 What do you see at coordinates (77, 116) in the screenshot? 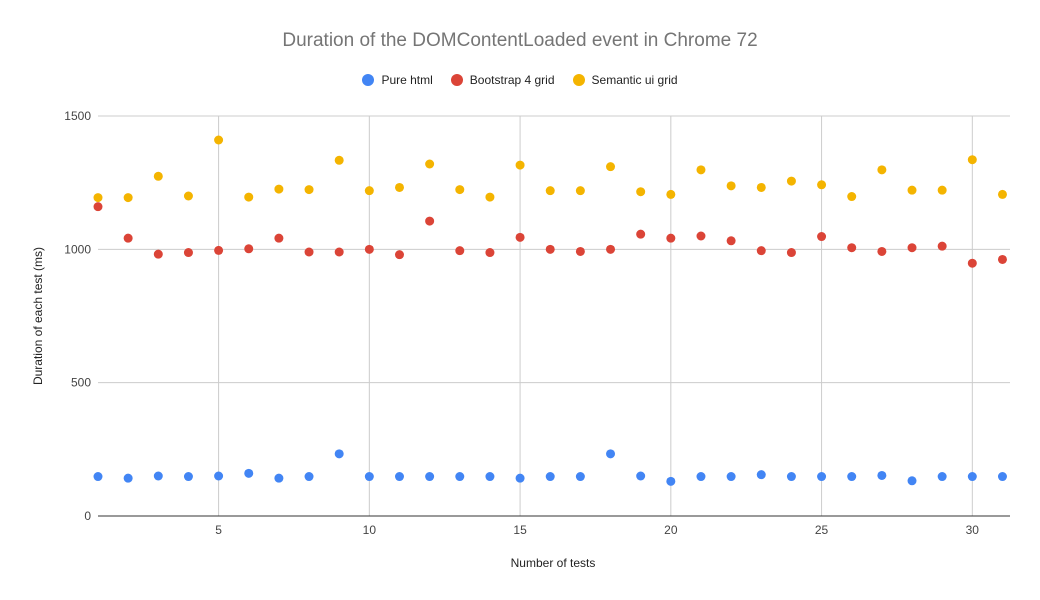
I see `y-tick-label: 1500` at bounding box center [77, 116].